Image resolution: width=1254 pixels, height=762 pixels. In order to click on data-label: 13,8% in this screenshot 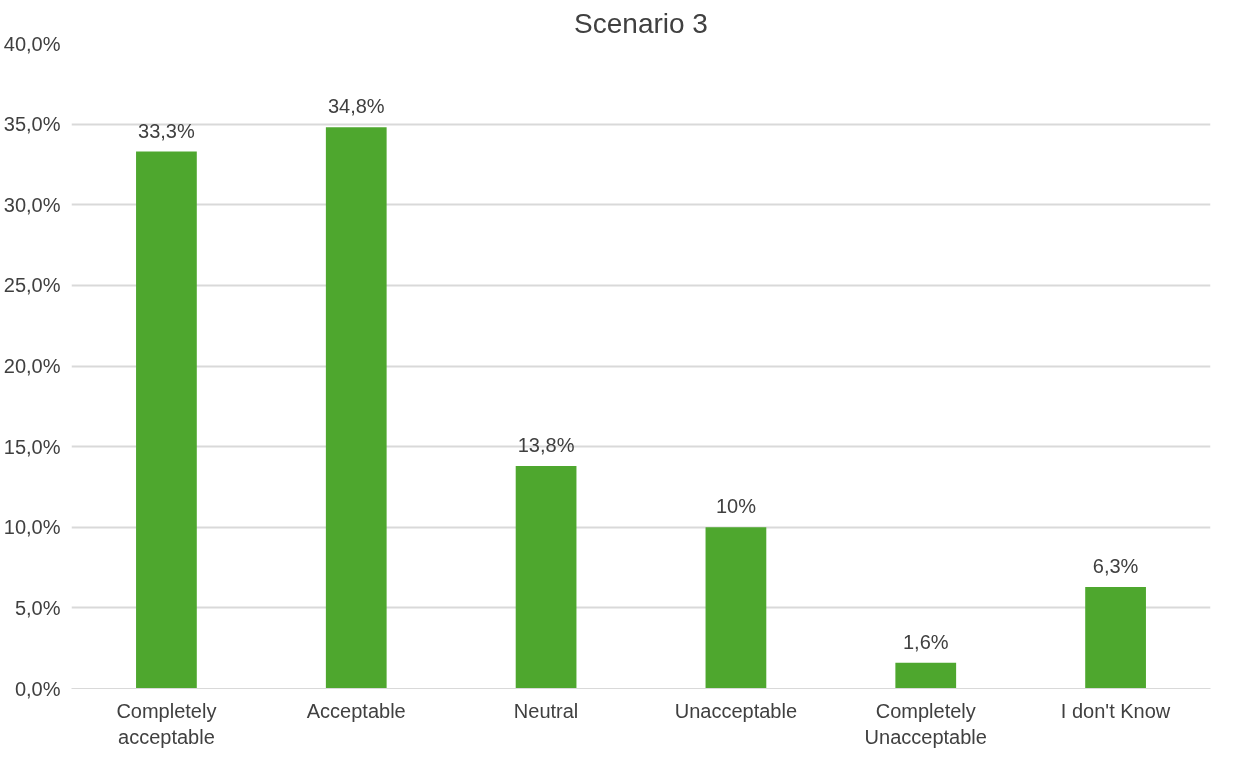, I will do `click(546, 444)`.